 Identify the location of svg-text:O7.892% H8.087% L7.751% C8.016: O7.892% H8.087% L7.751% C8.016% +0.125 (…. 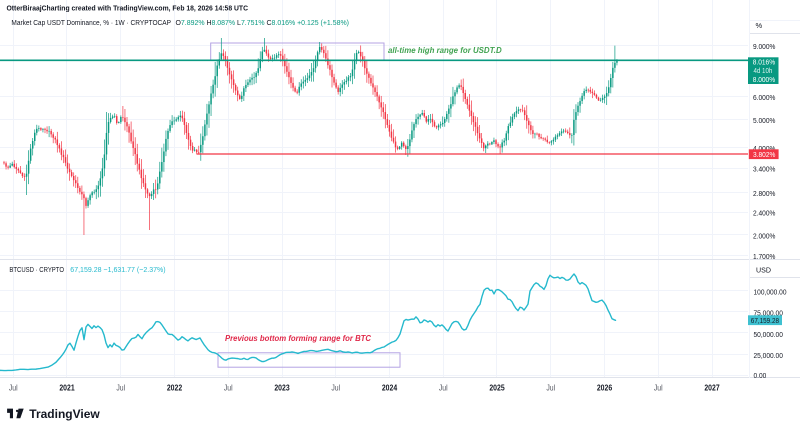
(263, 22).